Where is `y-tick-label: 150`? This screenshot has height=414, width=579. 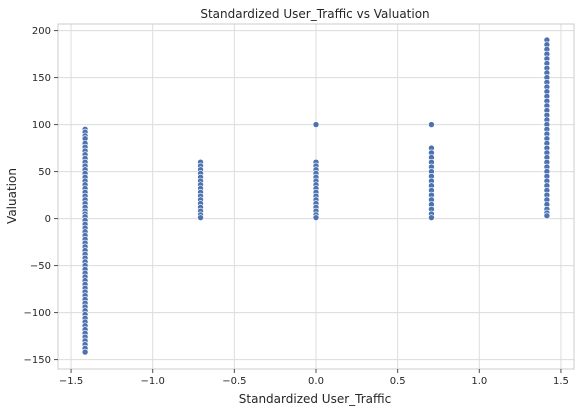 y-tick-label: 150 is located at coordinates (41, 78).